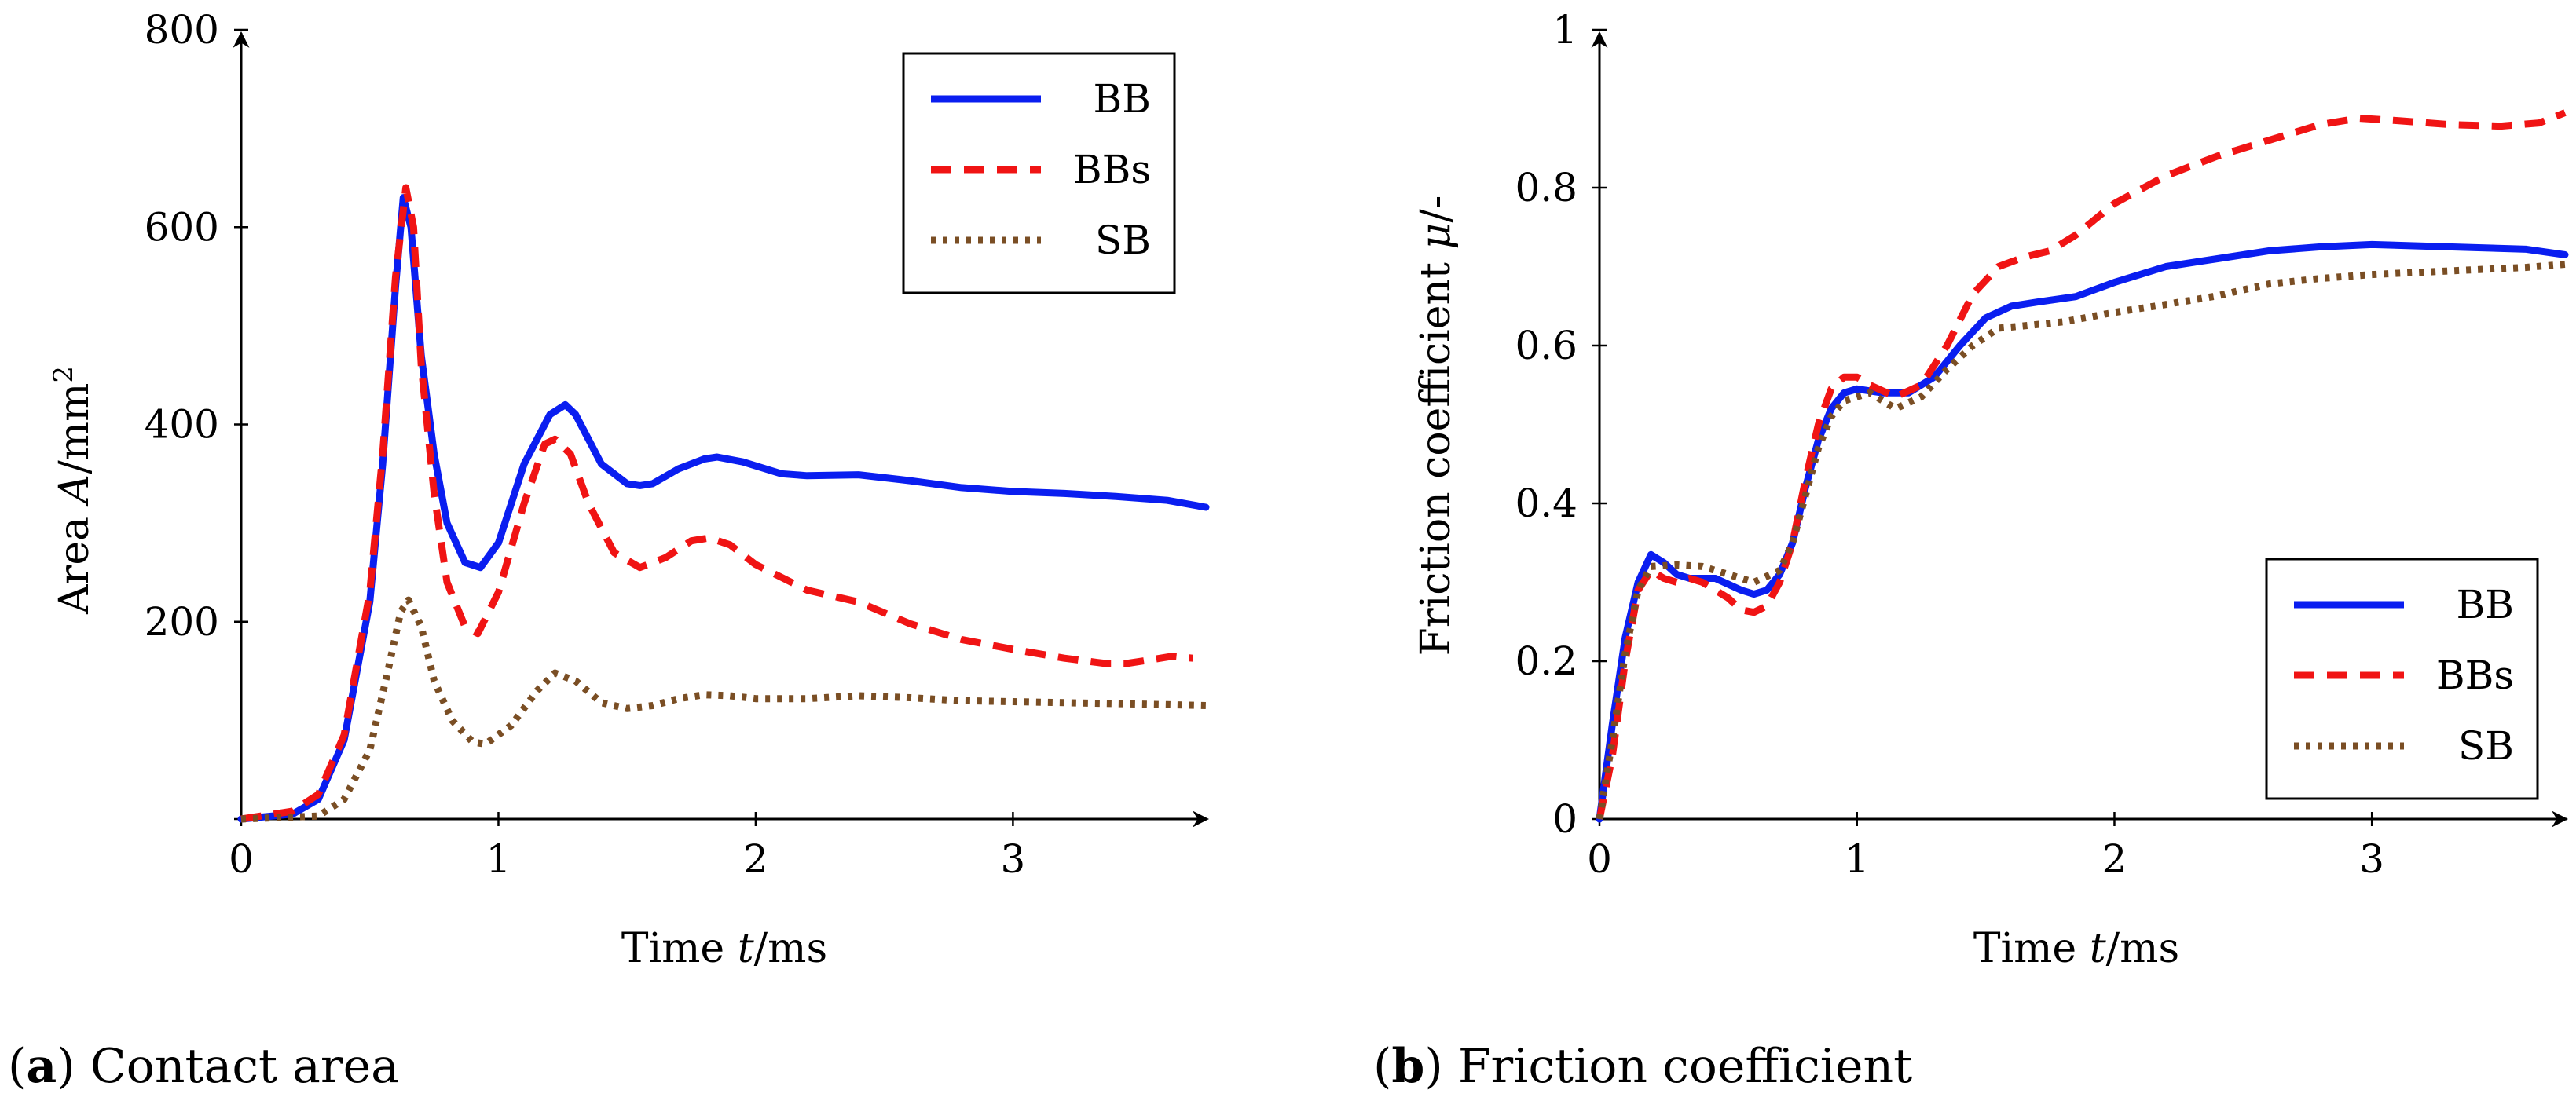 Image resolution: width=2576 pixels, height=1108 pixels. I want to click on contact-area-y-tick-label: 200, so click(182, 622).